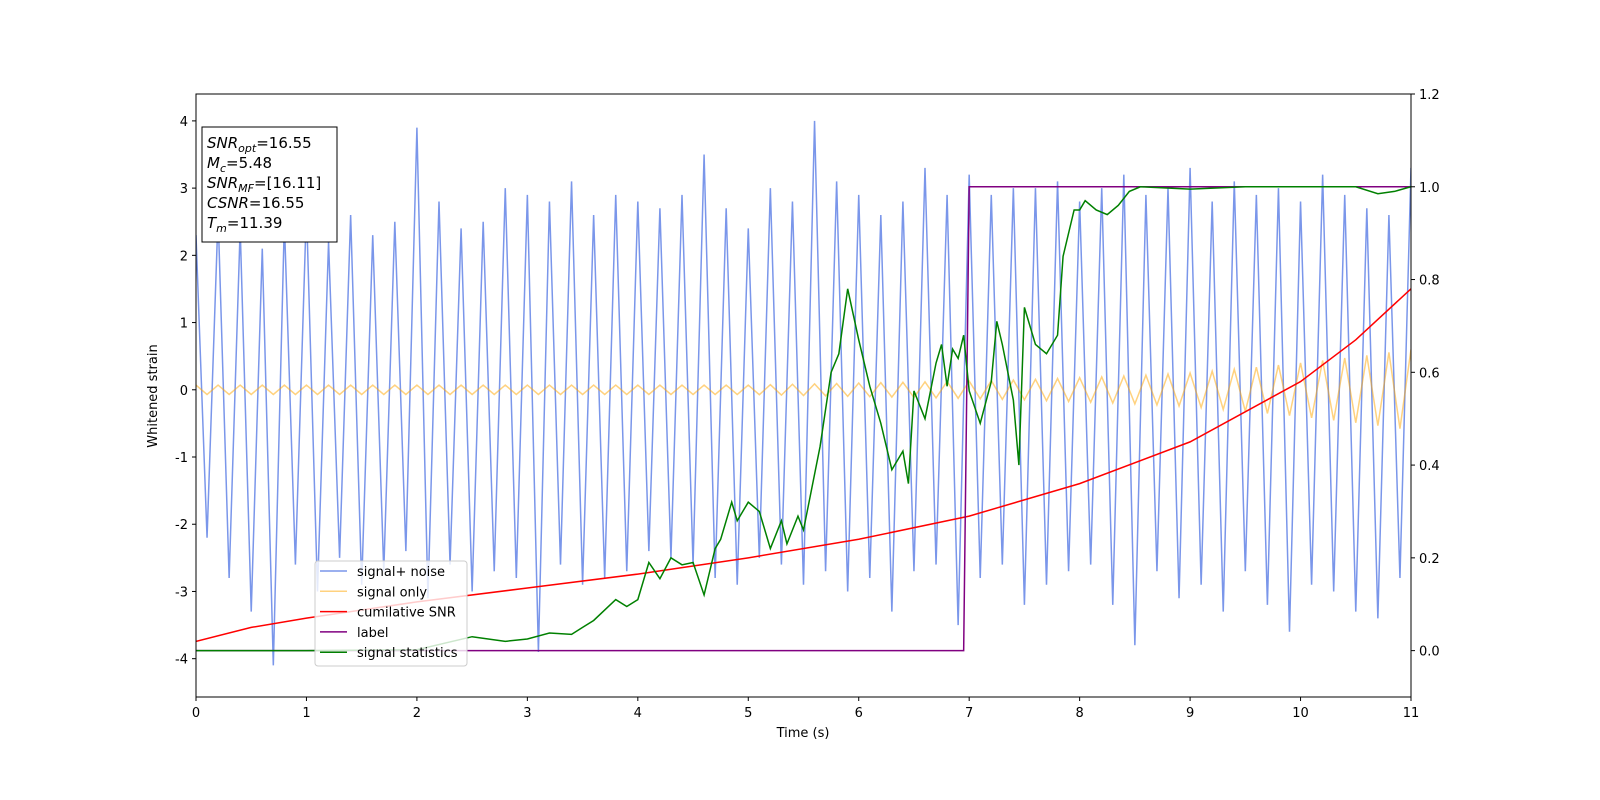 Image resolution: width=1600 pixels, height=800 pixels. What do you see at coordinates (181, 458) in the screenshot?
I see `y-tick-label: -1` at bounding box center [181, 458].